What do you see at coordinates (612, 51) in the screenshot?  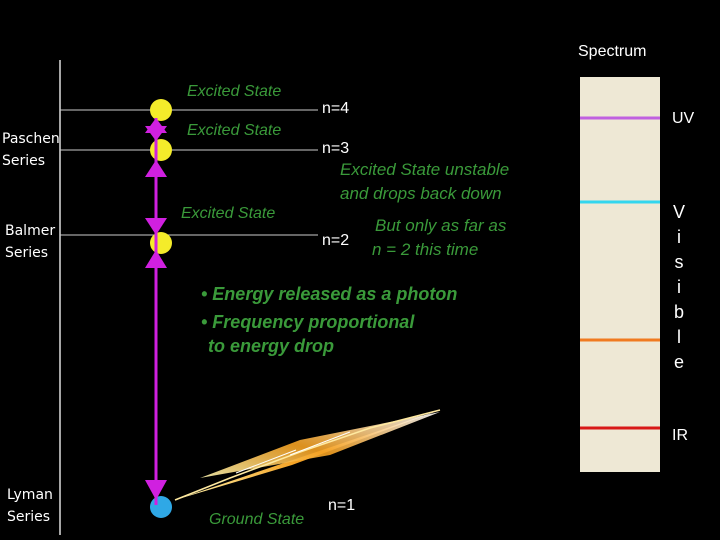 I see `spectrum-title: Spectrum` at bounding box center [612, 51].